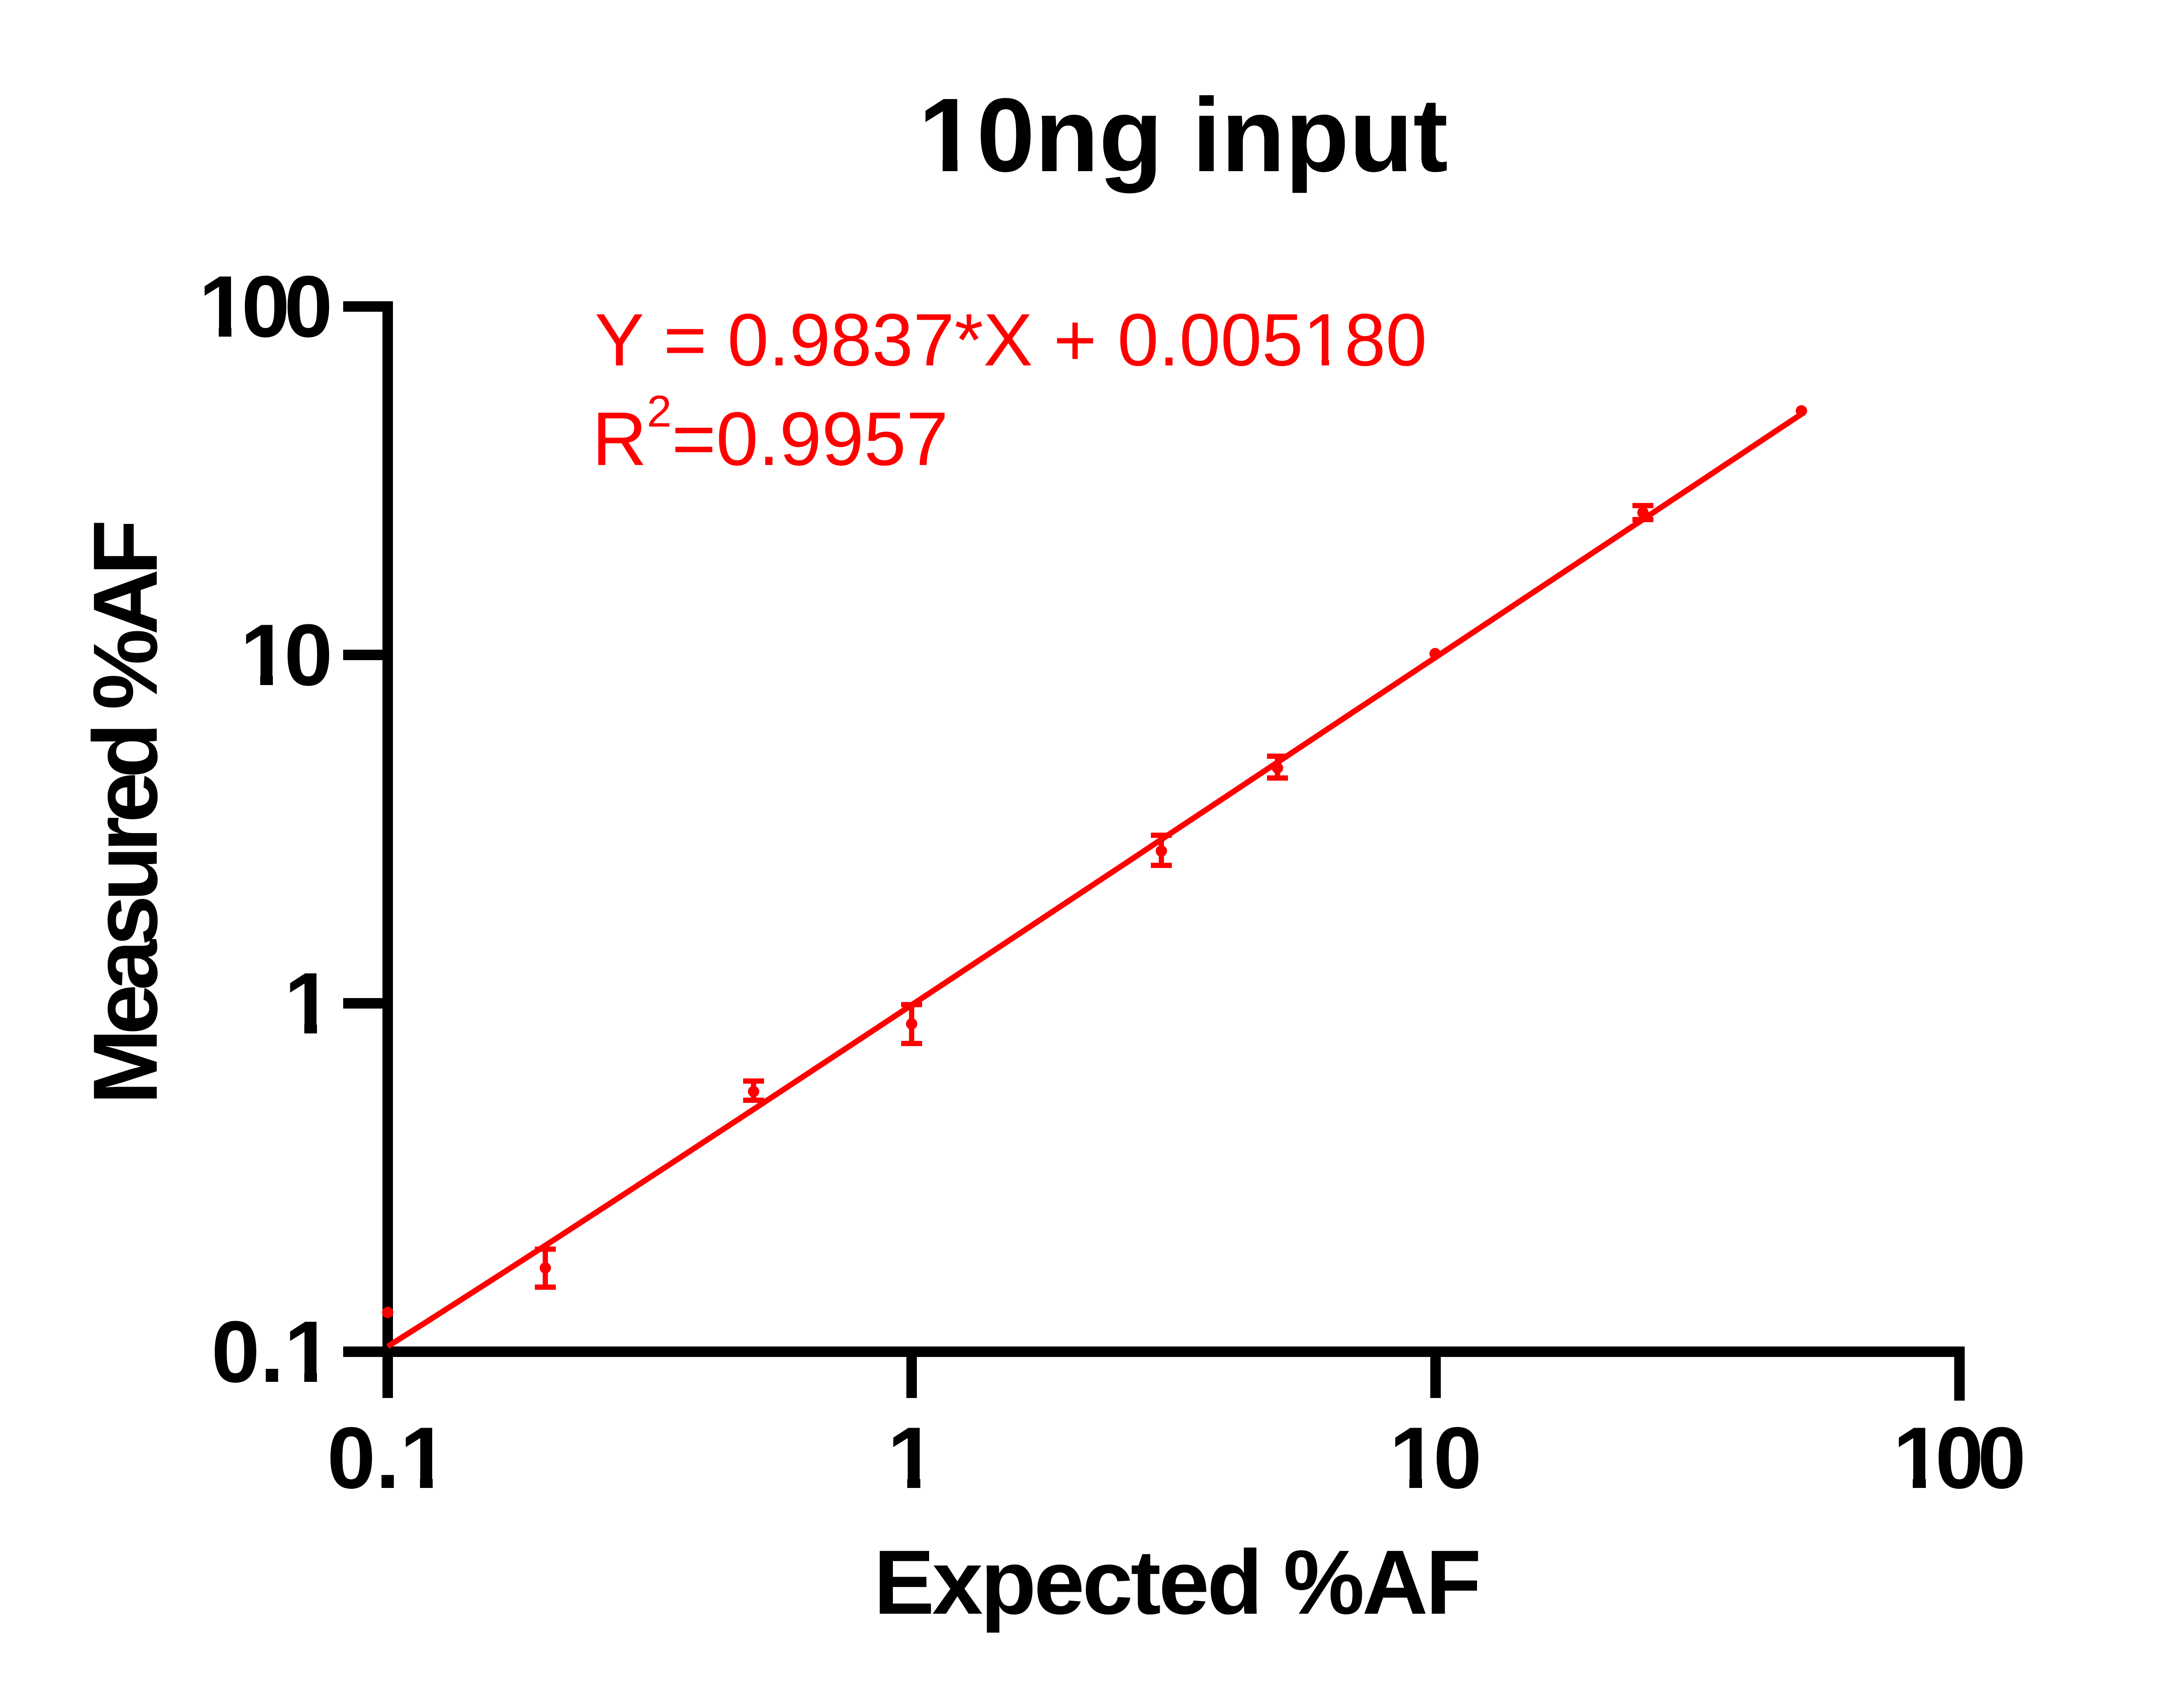  What do you see at coordinates (1011, 340) in the screenshot?
I see `svg-text: Y = 0.9837*X + 0.005180` at bounding box center [1011, 340].